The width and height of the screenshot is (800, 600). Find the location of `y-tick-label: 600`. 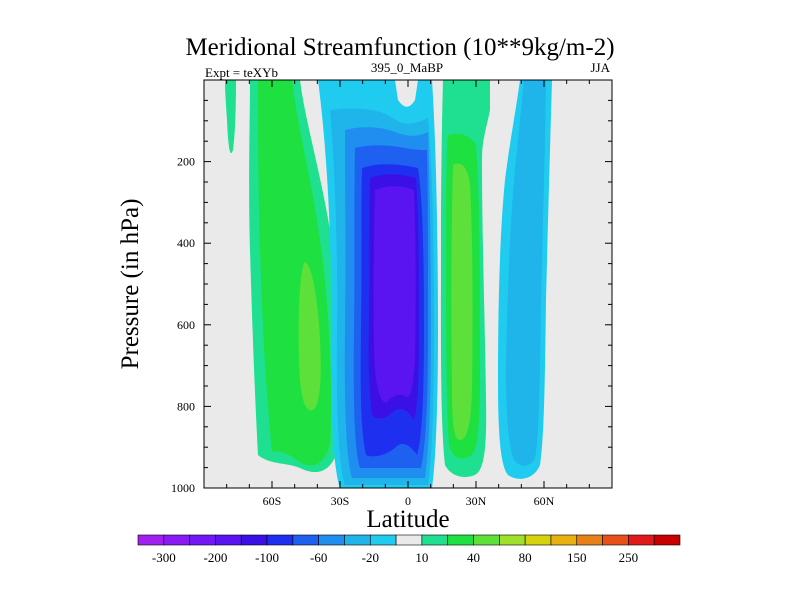

y-tick-label: 600 is located at coordinates (186, 325).